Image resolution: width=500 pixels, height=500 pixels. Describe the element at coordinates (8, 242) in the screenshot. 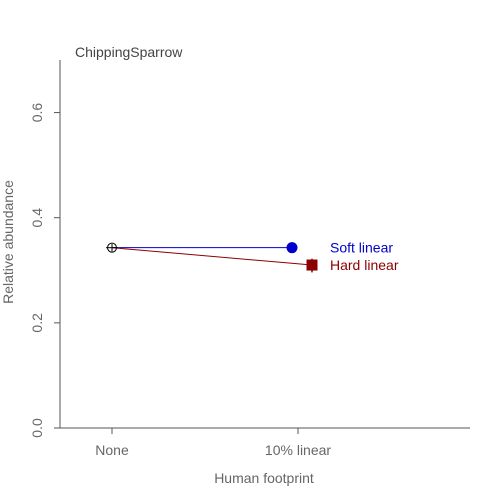

I see `y-axis-label: Relative abundance` at that location.